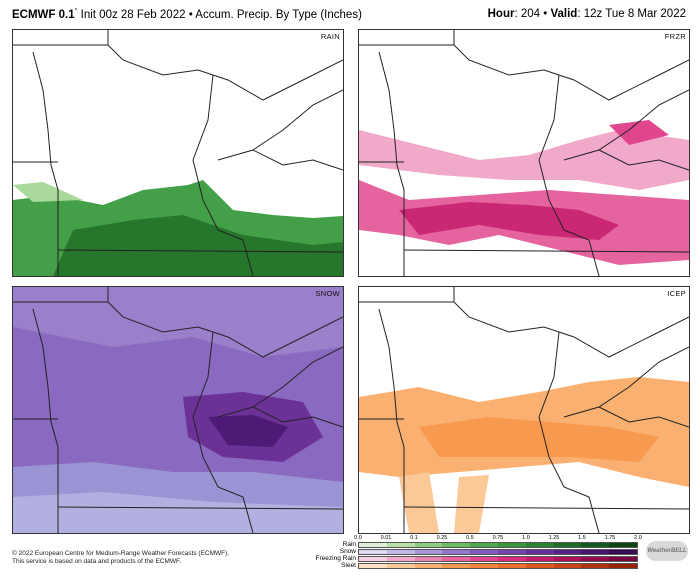  I want to click on degree-symbol: °, so click(76, 11).